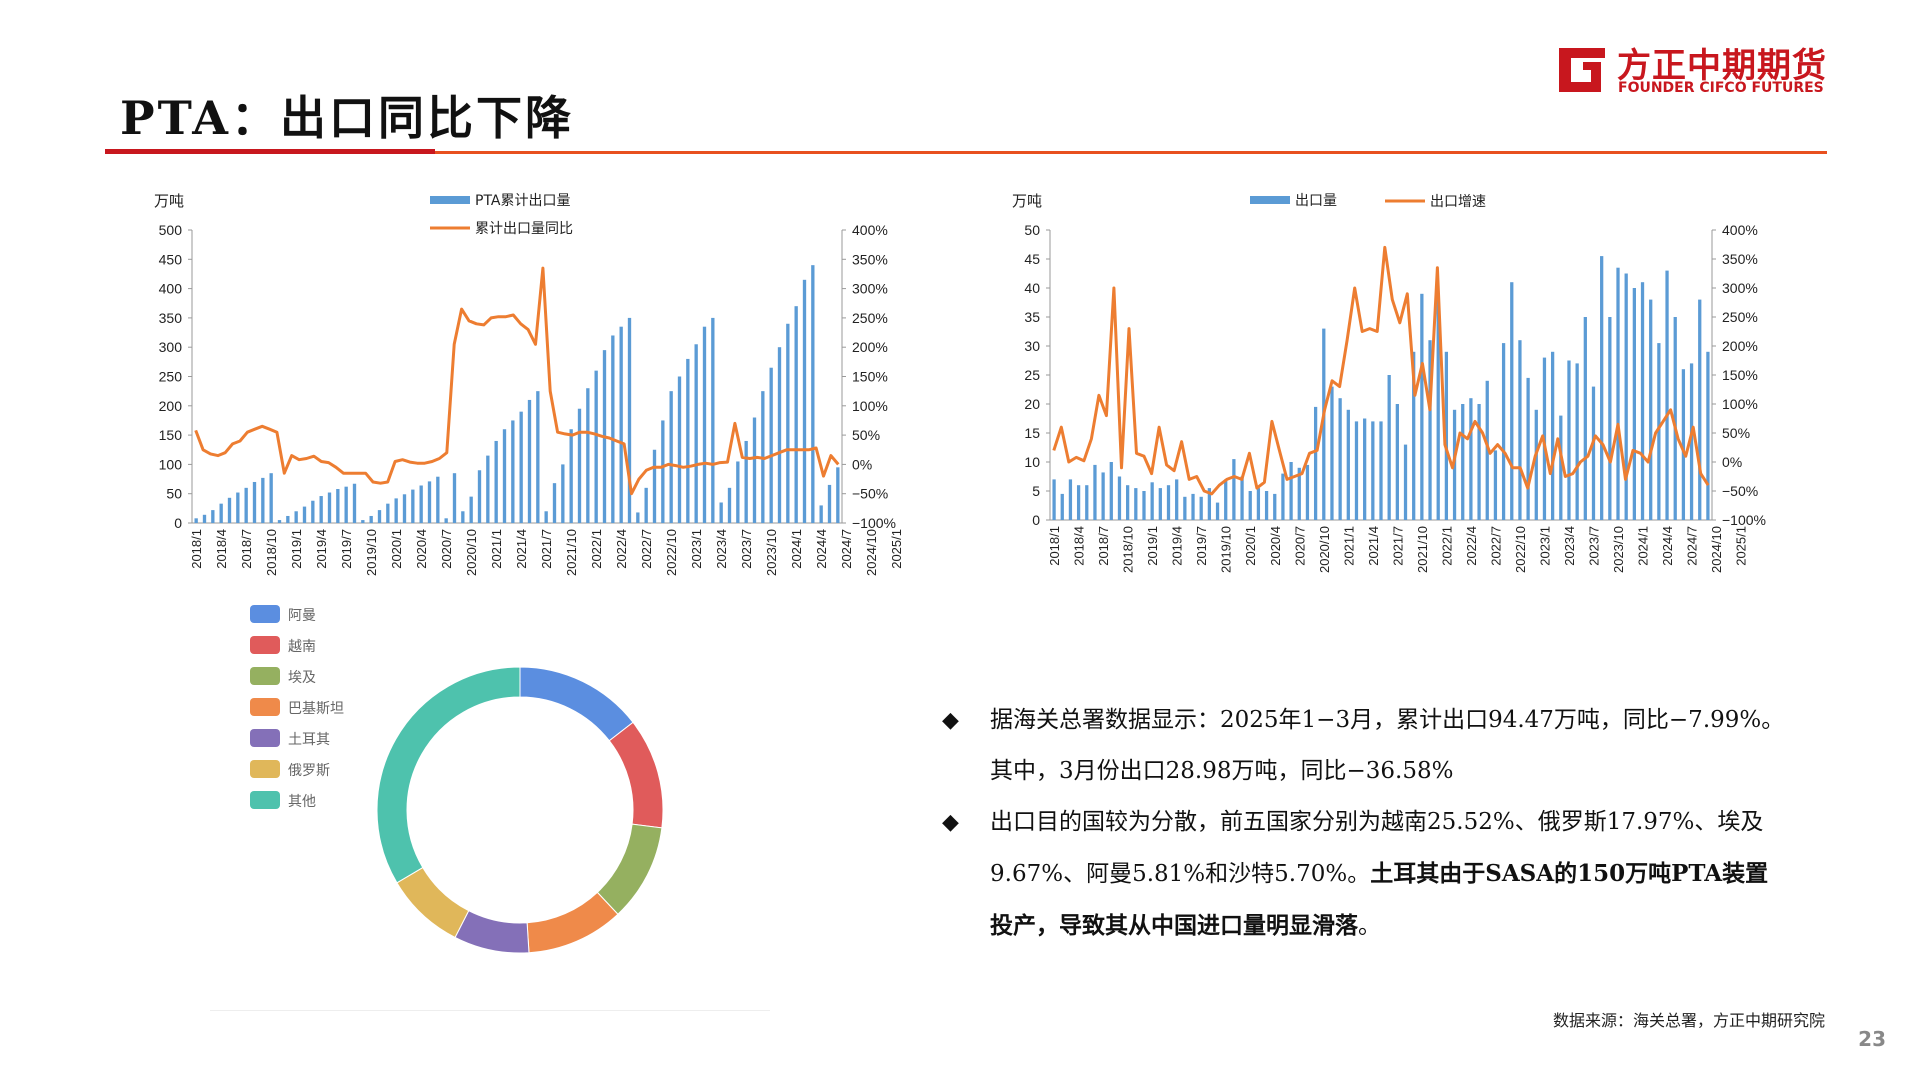  What do you see at coordinates (522, 201) in the screenshot?
I see `legend-label: PTA累计出口量` at bounding box center [522, 201].